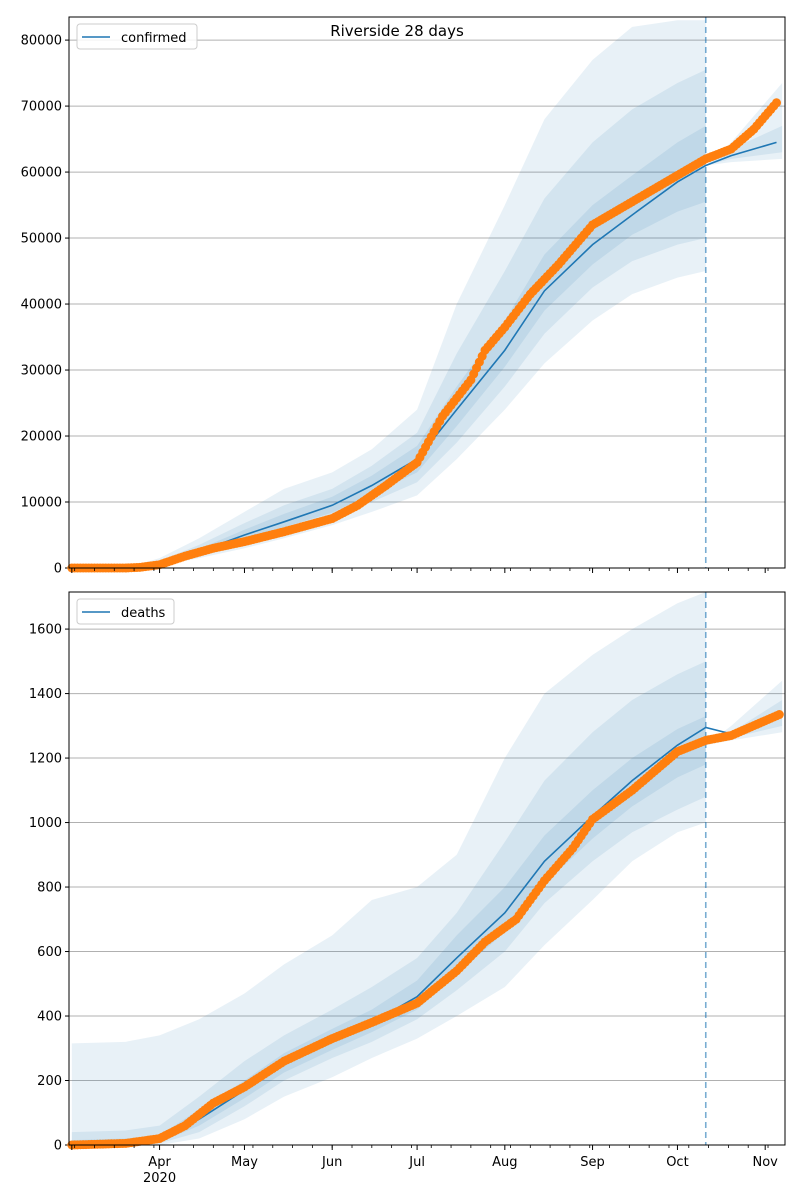 This screenshot has width=800, height=1200. I want to click on x-tick-label: Oct, so click(677, 1162).